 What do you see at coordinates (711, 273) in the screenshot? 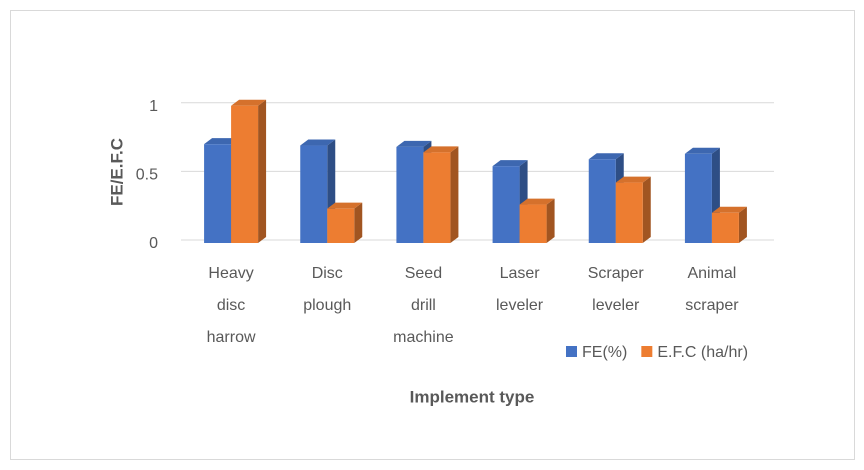
I see `x-tick-label: Animal` at bounding box center [711, 273].